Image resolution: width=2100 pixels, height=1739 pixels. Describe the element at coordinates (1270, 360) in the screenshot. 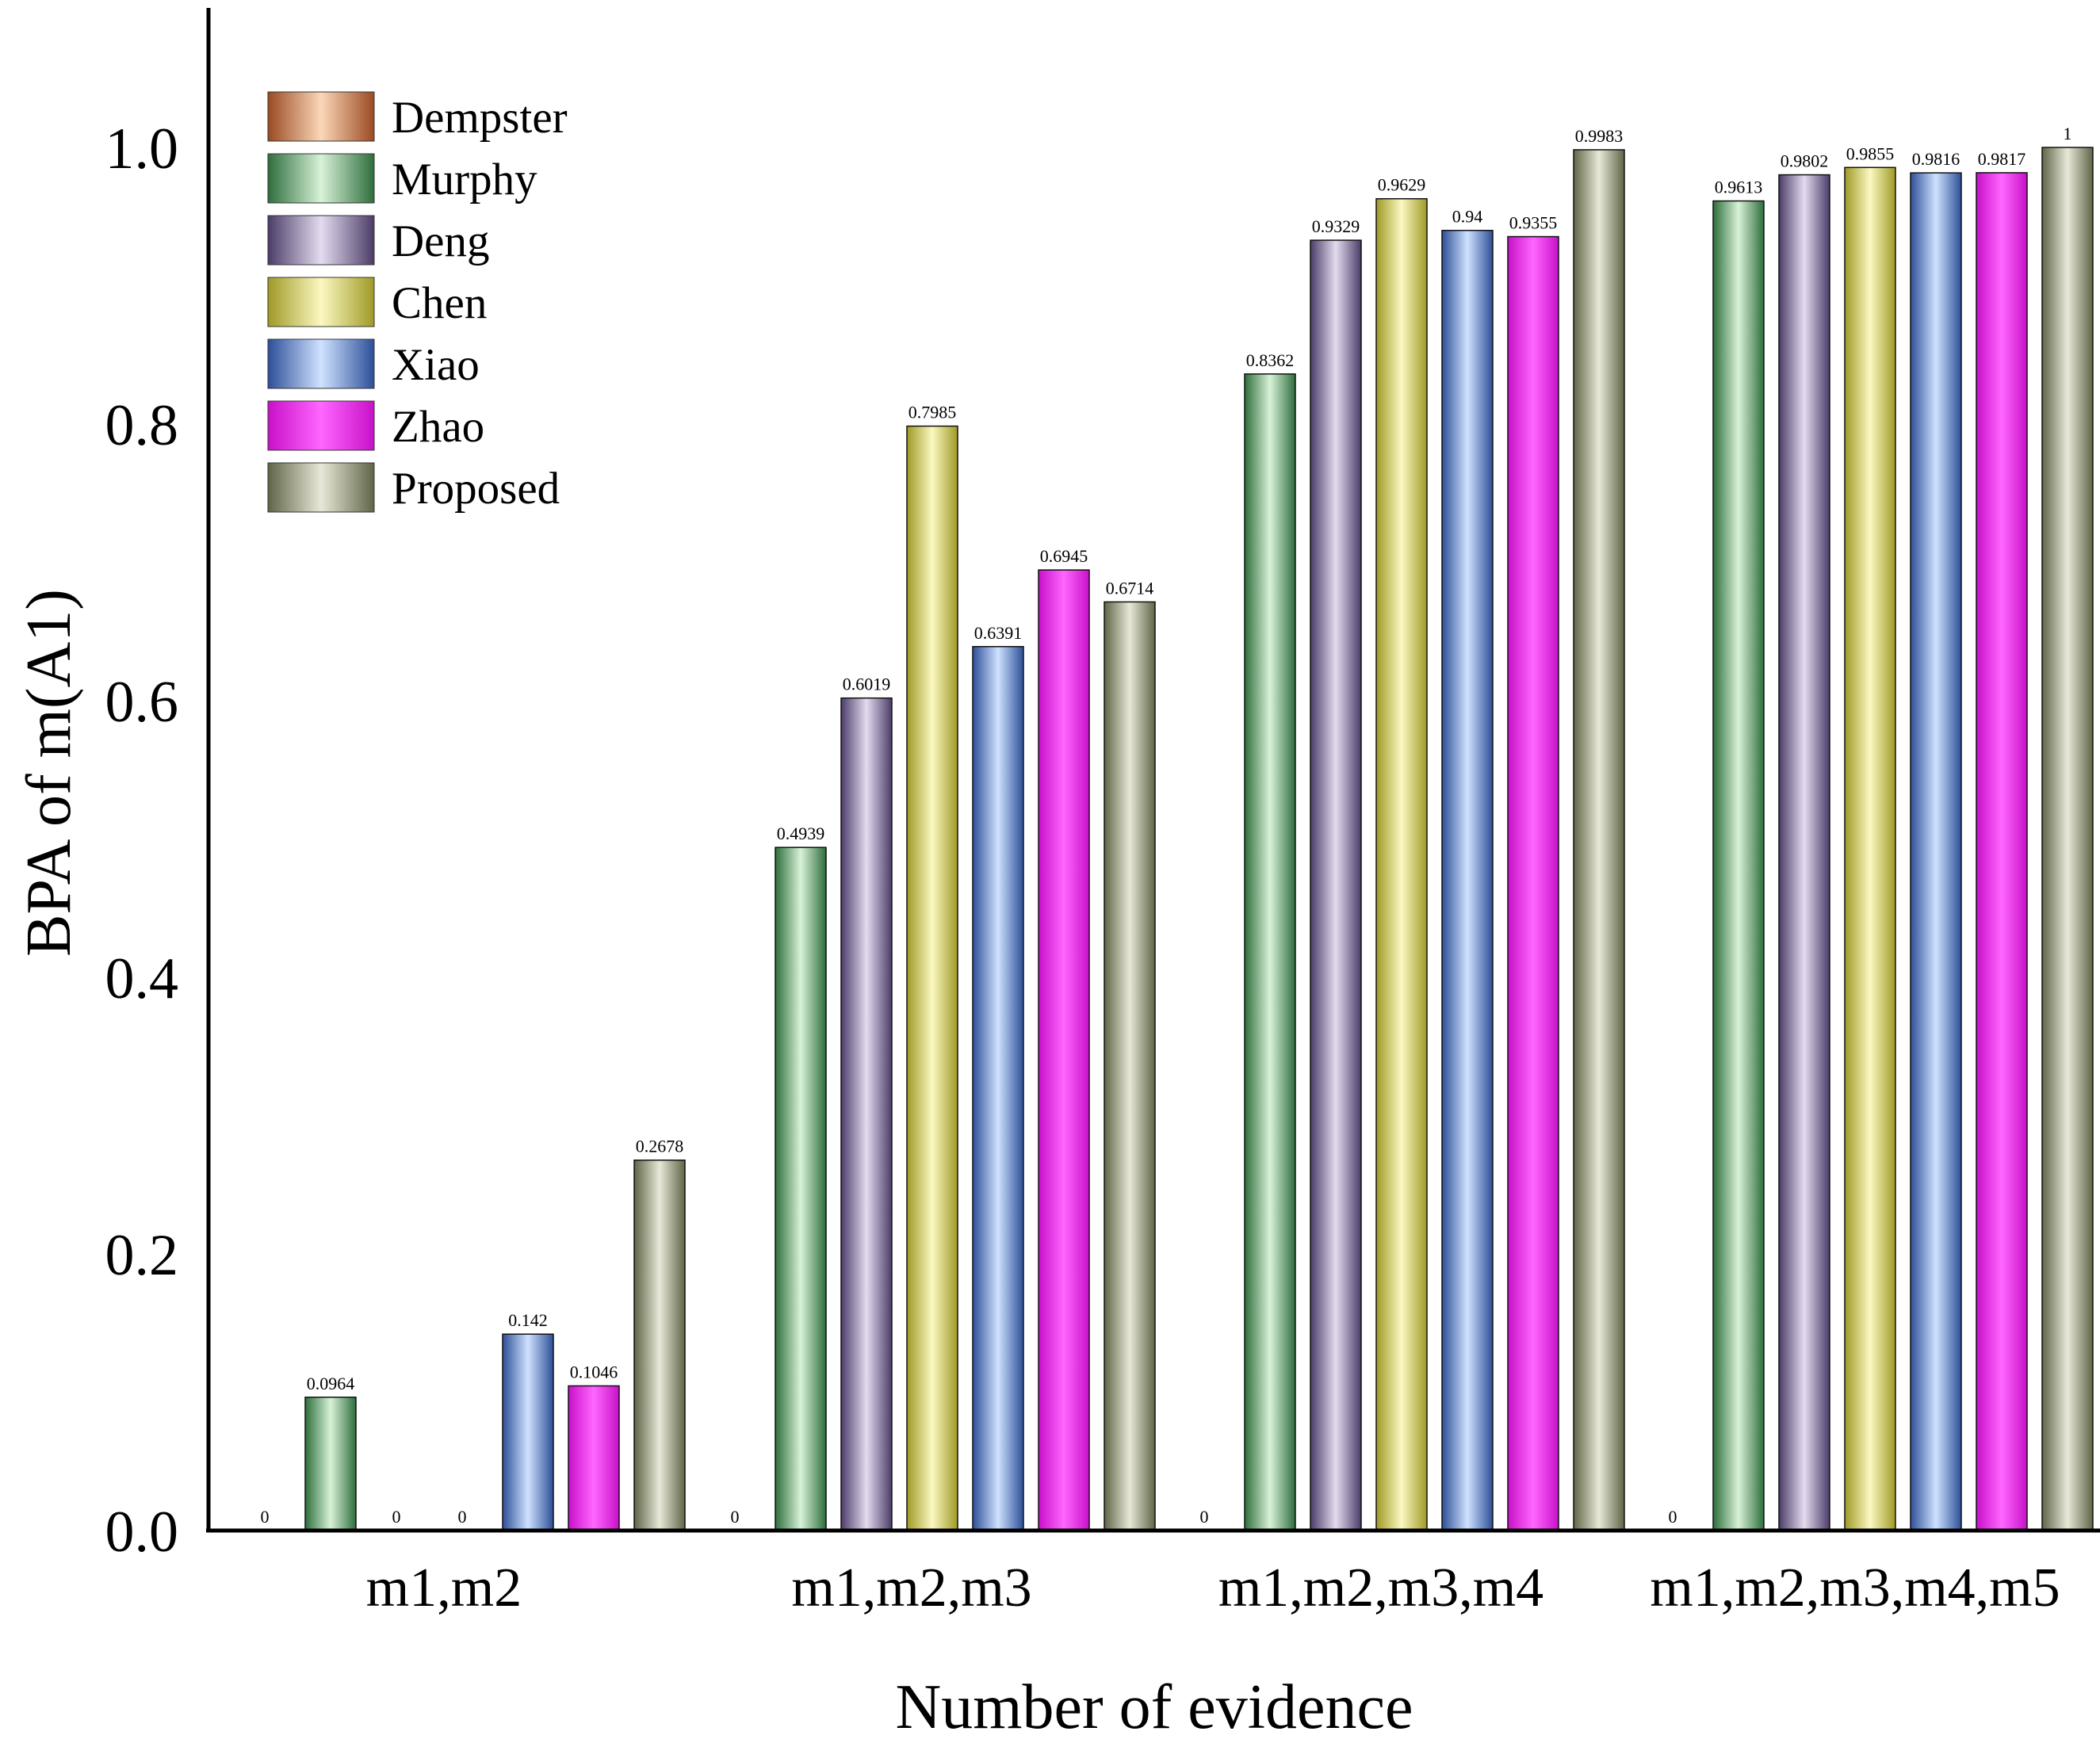

I see `bar-value-label: 0.8362` at that location.